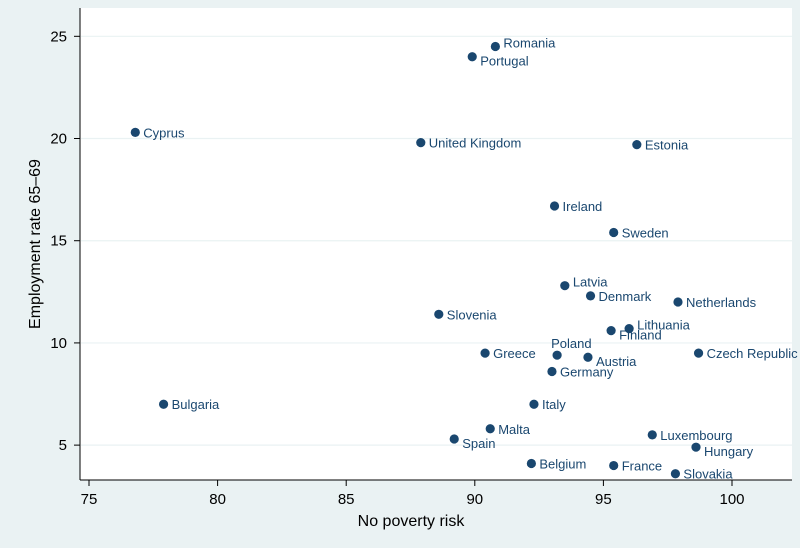 The height and width of the screenshot is (548, 800). What do you see at coordinates (89, 499) in the screenshot?
I see `x-tick-label: 75` at bounding box center [89, 499].